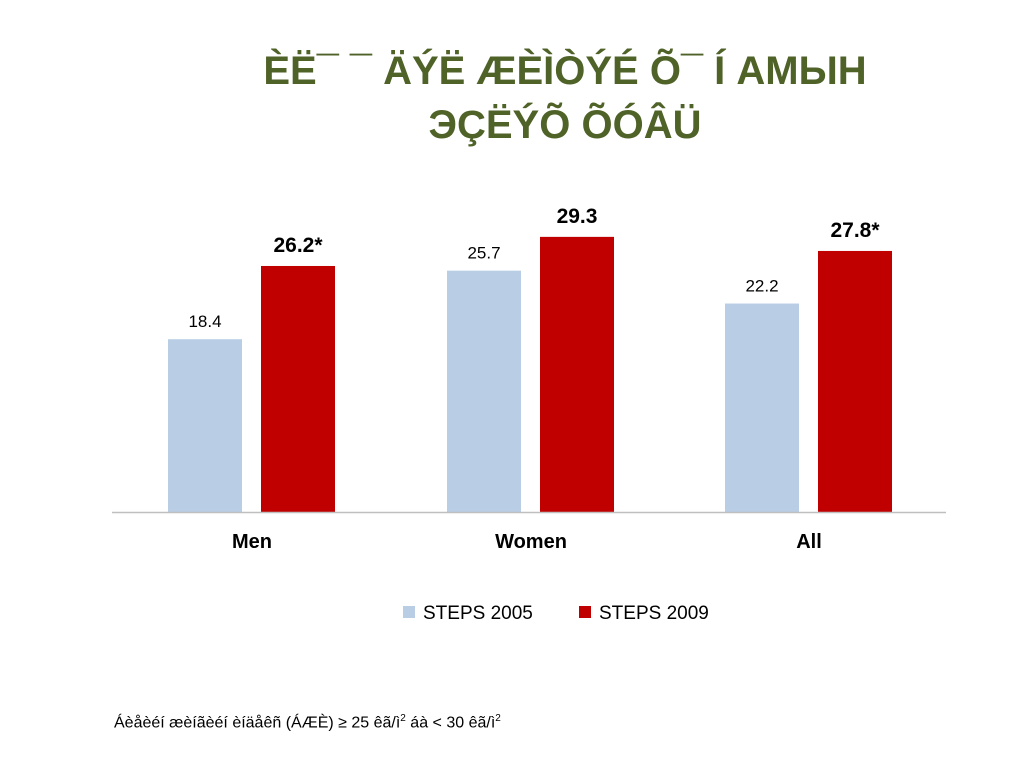 Image resolution: width=1024 pixels, height=768 pixels. Describe the element at coordinates (450, 723) in the screenshot. I see `footnote-text-2: áà < 30 êã/ì` at that location.